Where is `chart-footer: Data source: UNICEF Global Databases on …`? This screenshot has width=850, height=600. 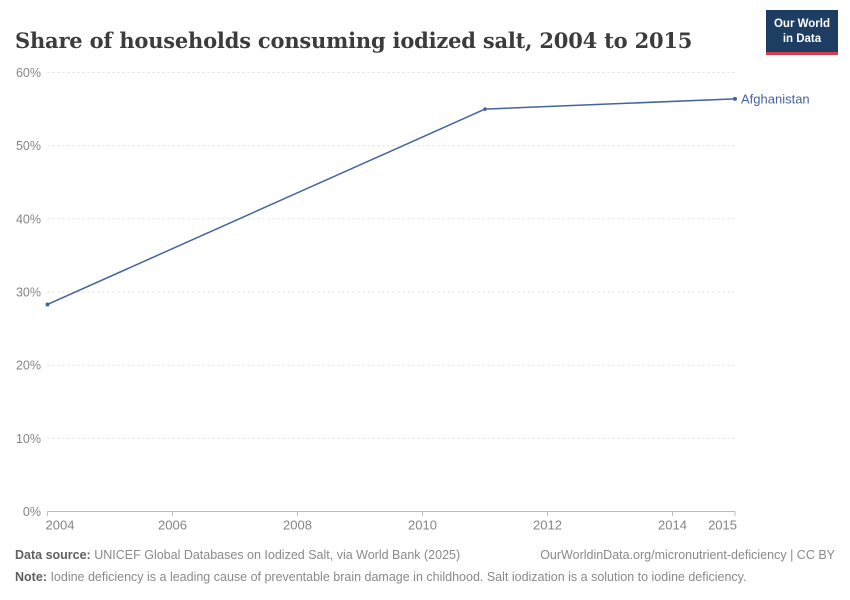
chart-footer: Data source: UNICEF Global Databases on … is located at coordinates (425, 566).